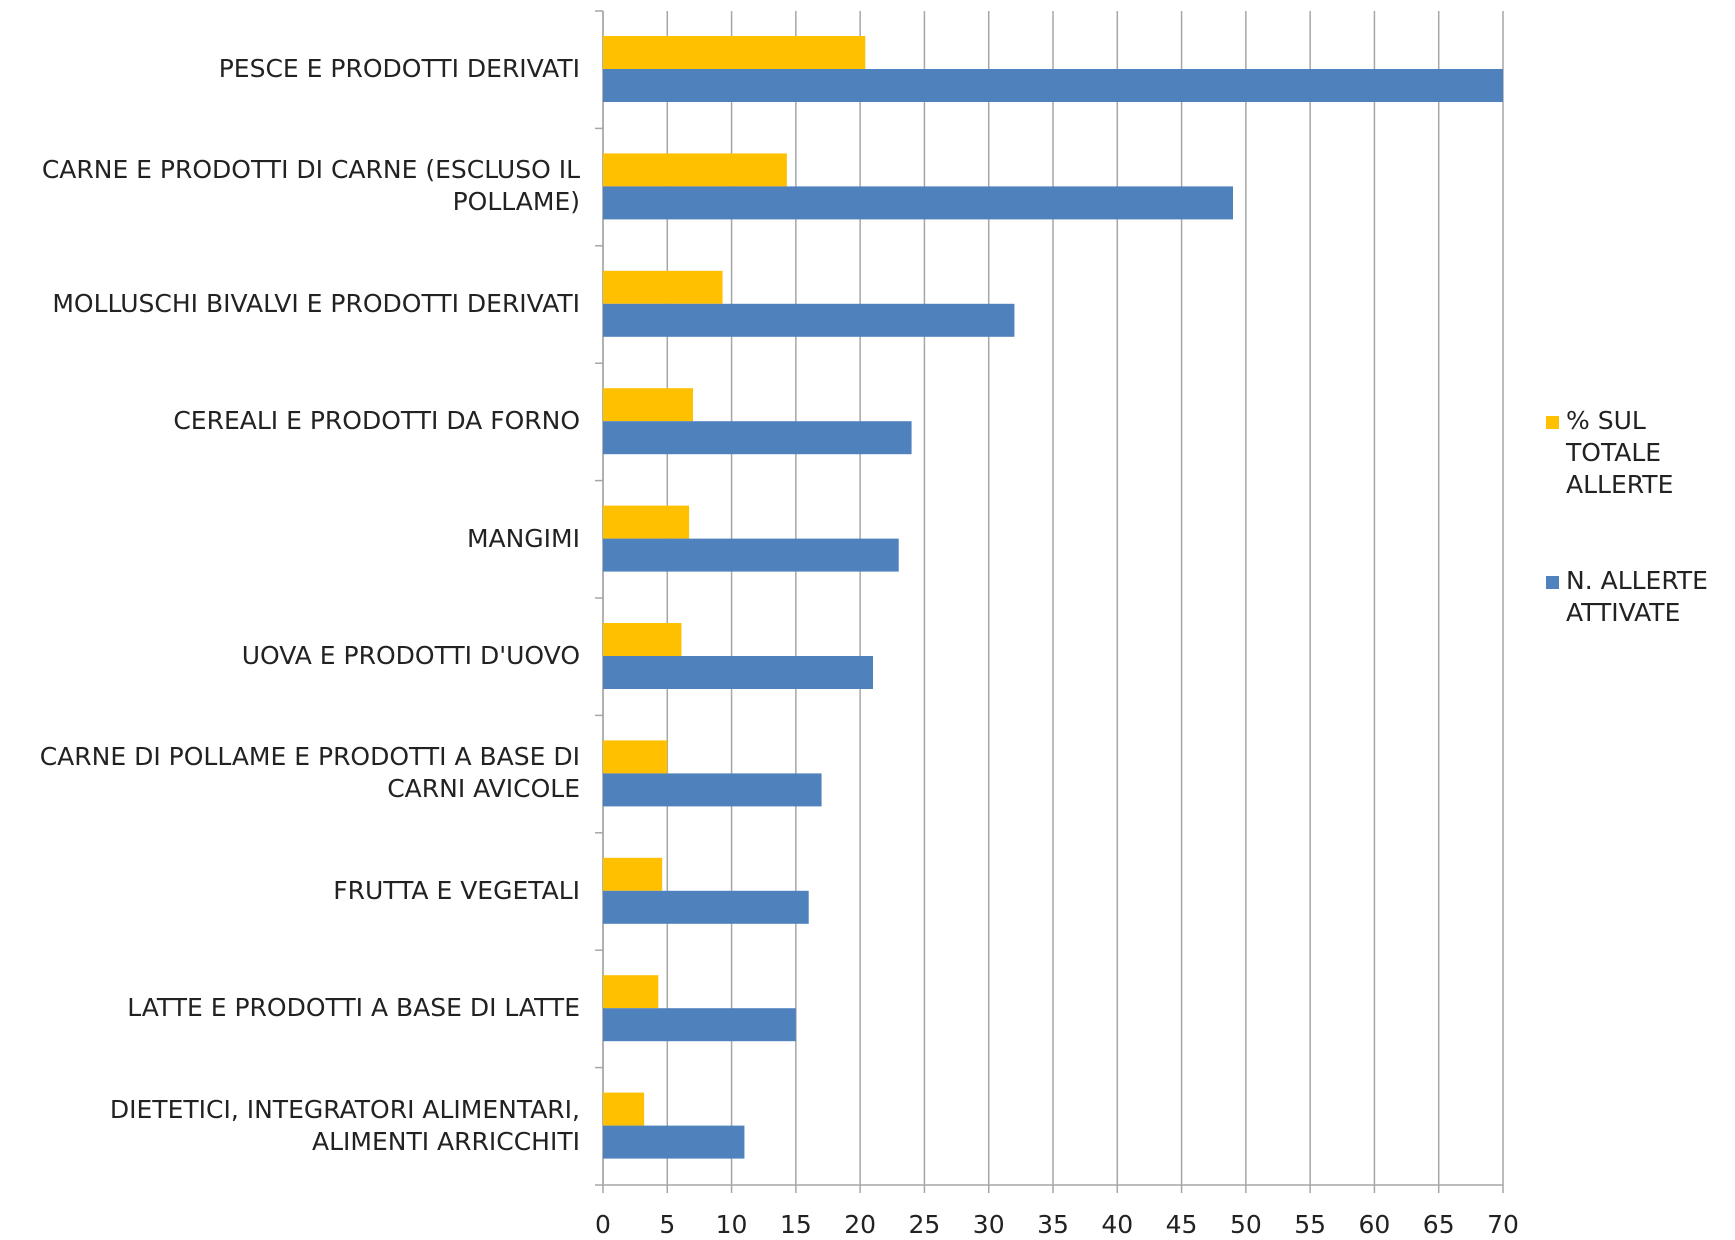 This screenshot has width=1735, height=1240. I want to click on y-tick-label: MANGIMI, so click(523, 538).